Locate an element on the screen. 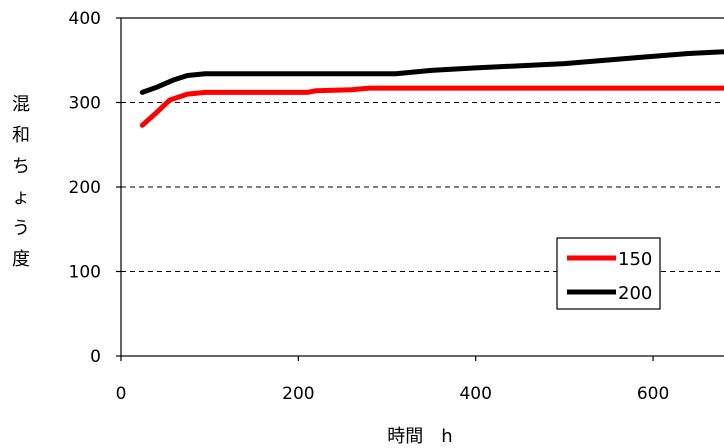 This screenshot has height=448, width=724. x-tick-label-600: 600 is located at coordinates (653, 394).